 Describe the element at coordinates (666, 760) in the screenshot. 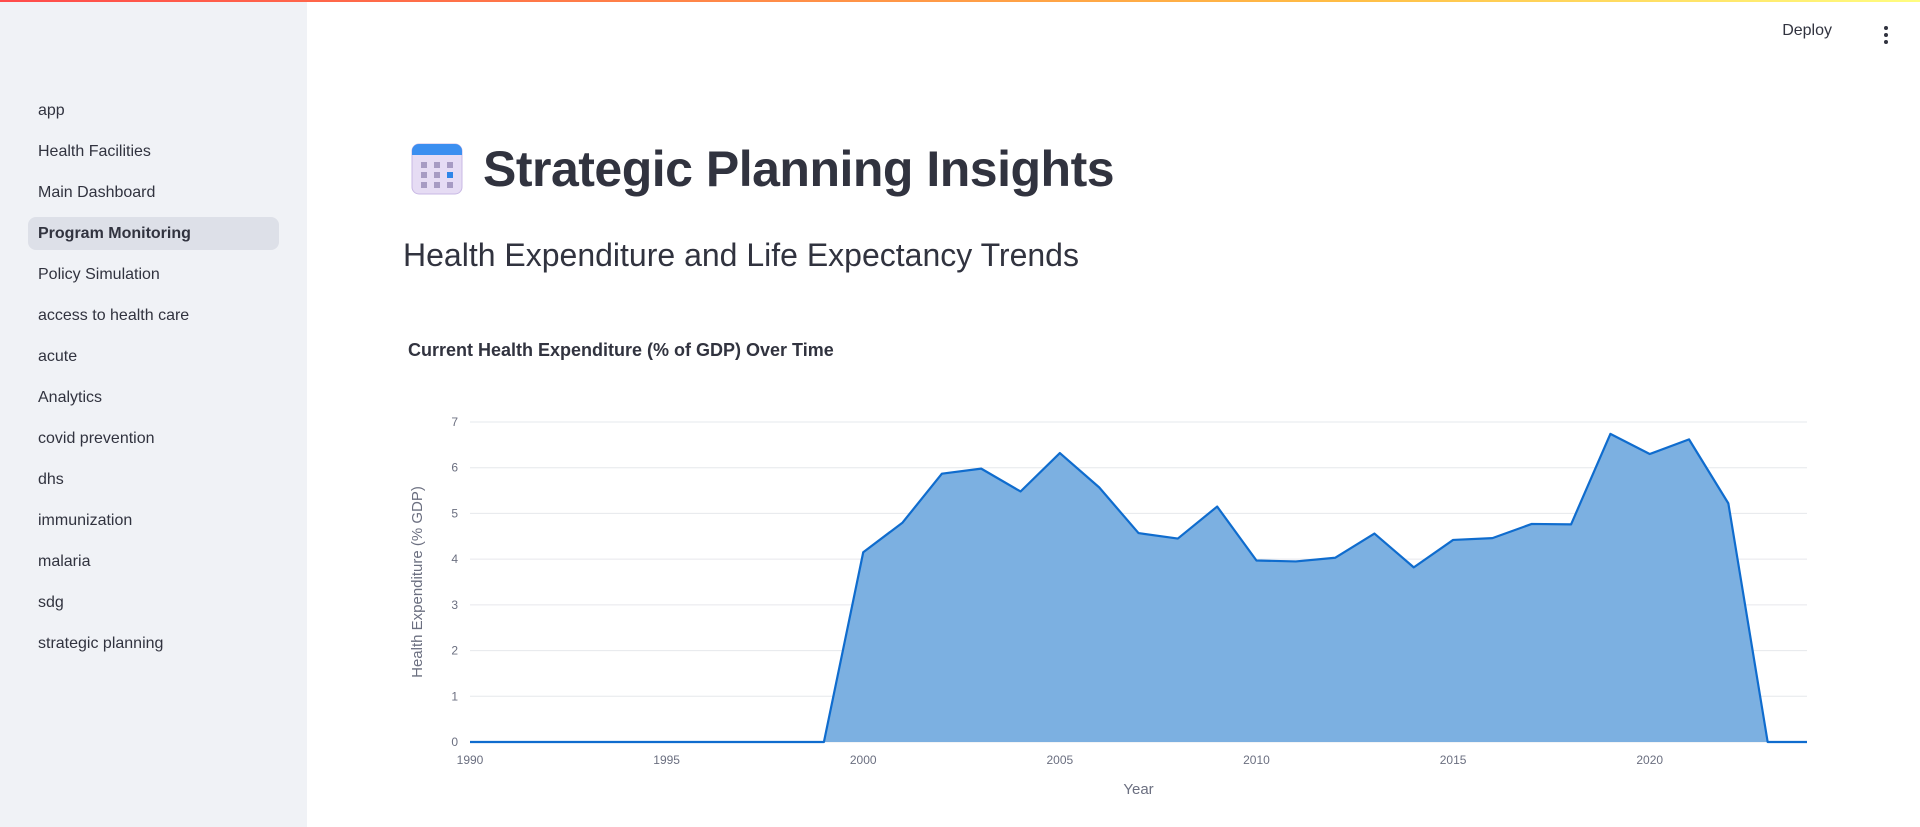

I see `x-tick-label: 1995` at that location.